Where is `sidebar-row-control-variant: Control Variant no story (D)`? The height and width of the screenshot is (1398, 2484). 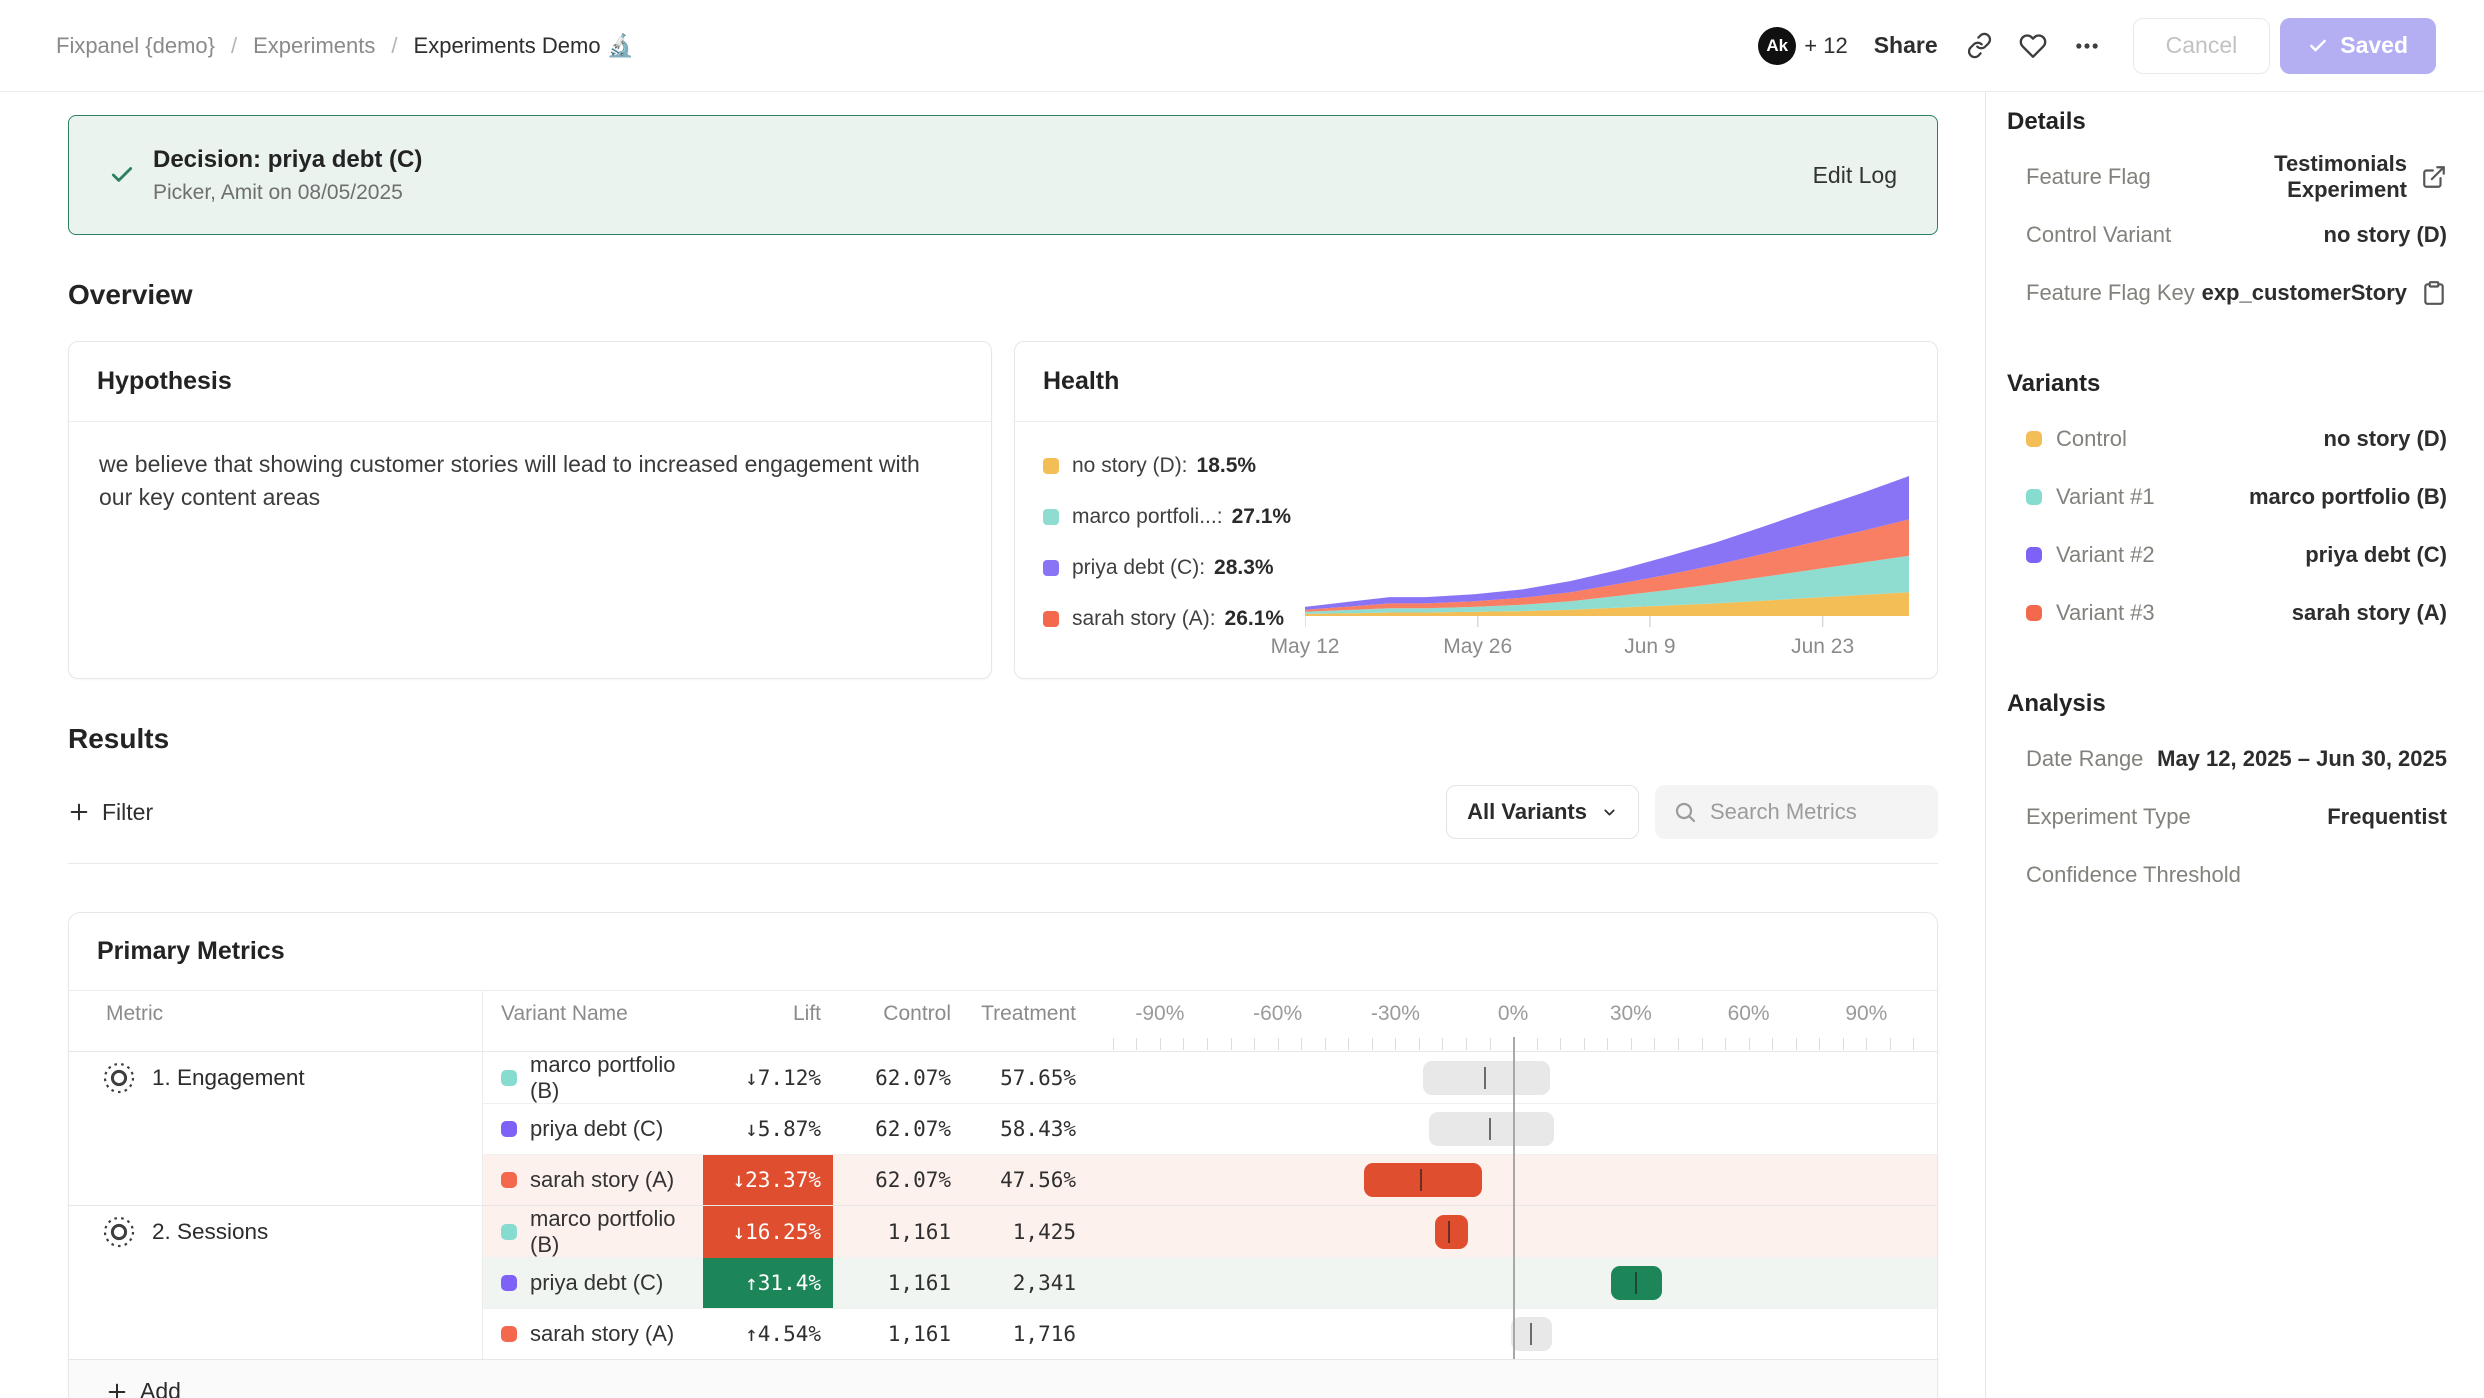 sidebar-row-control-variant: Control Variant no story (D) is located at coordinates (2227, 235).